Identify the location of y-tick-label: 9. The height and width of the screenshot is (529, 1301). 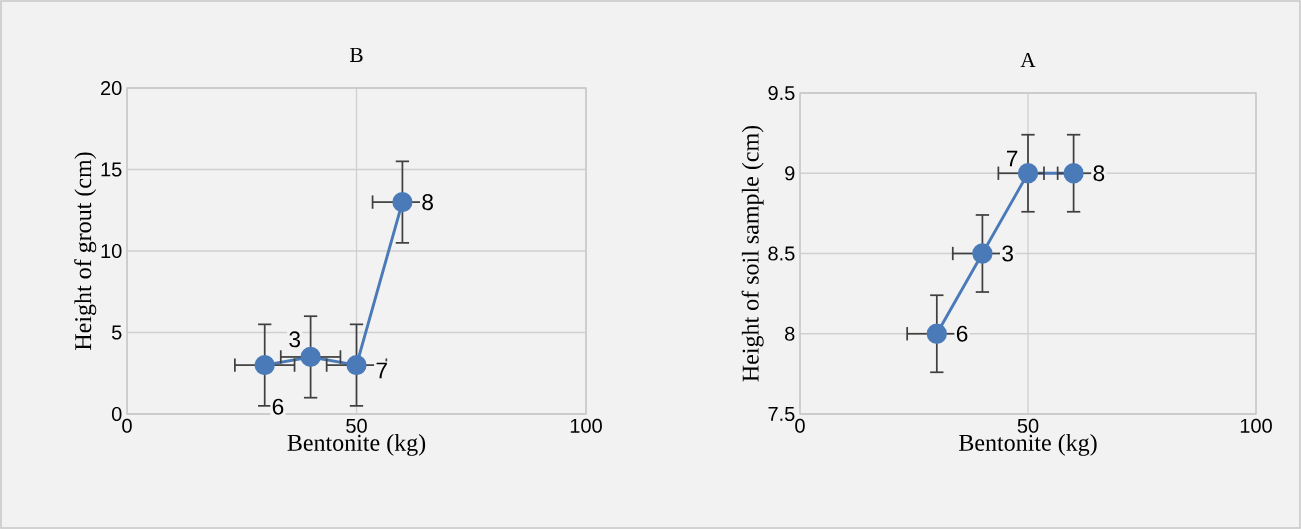
(790, 173).